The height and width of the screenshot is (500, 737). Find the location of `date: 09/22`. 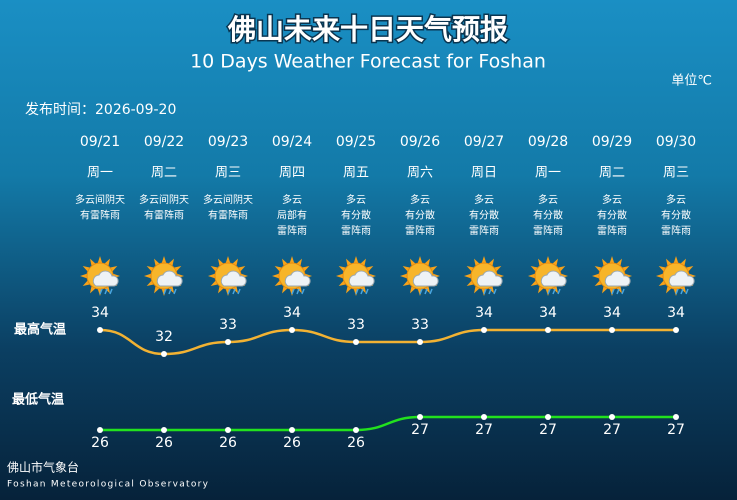

date: 09/22 is located at coordinates (164, 142).